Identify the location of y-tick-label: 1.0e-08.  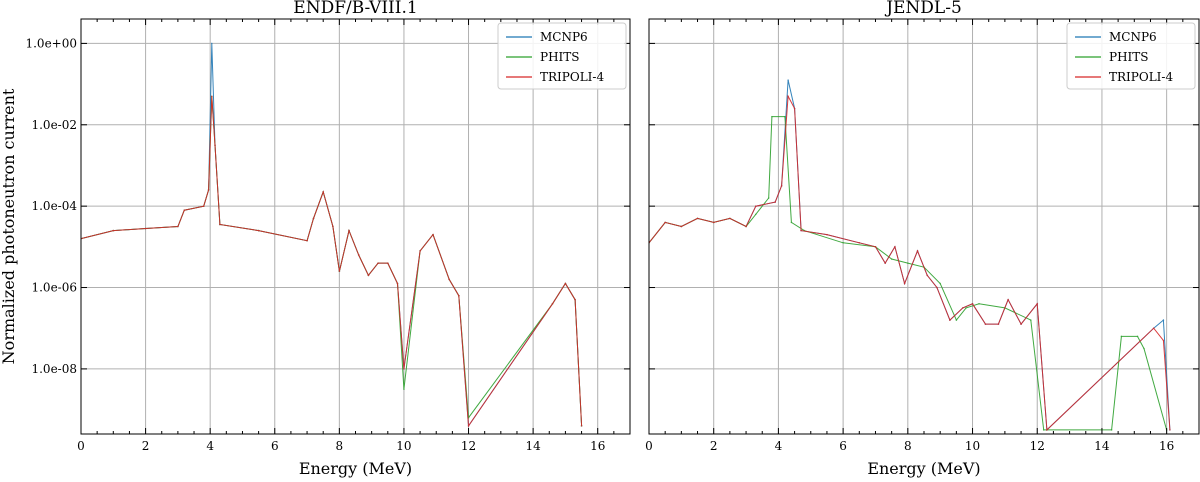
(54, 369).